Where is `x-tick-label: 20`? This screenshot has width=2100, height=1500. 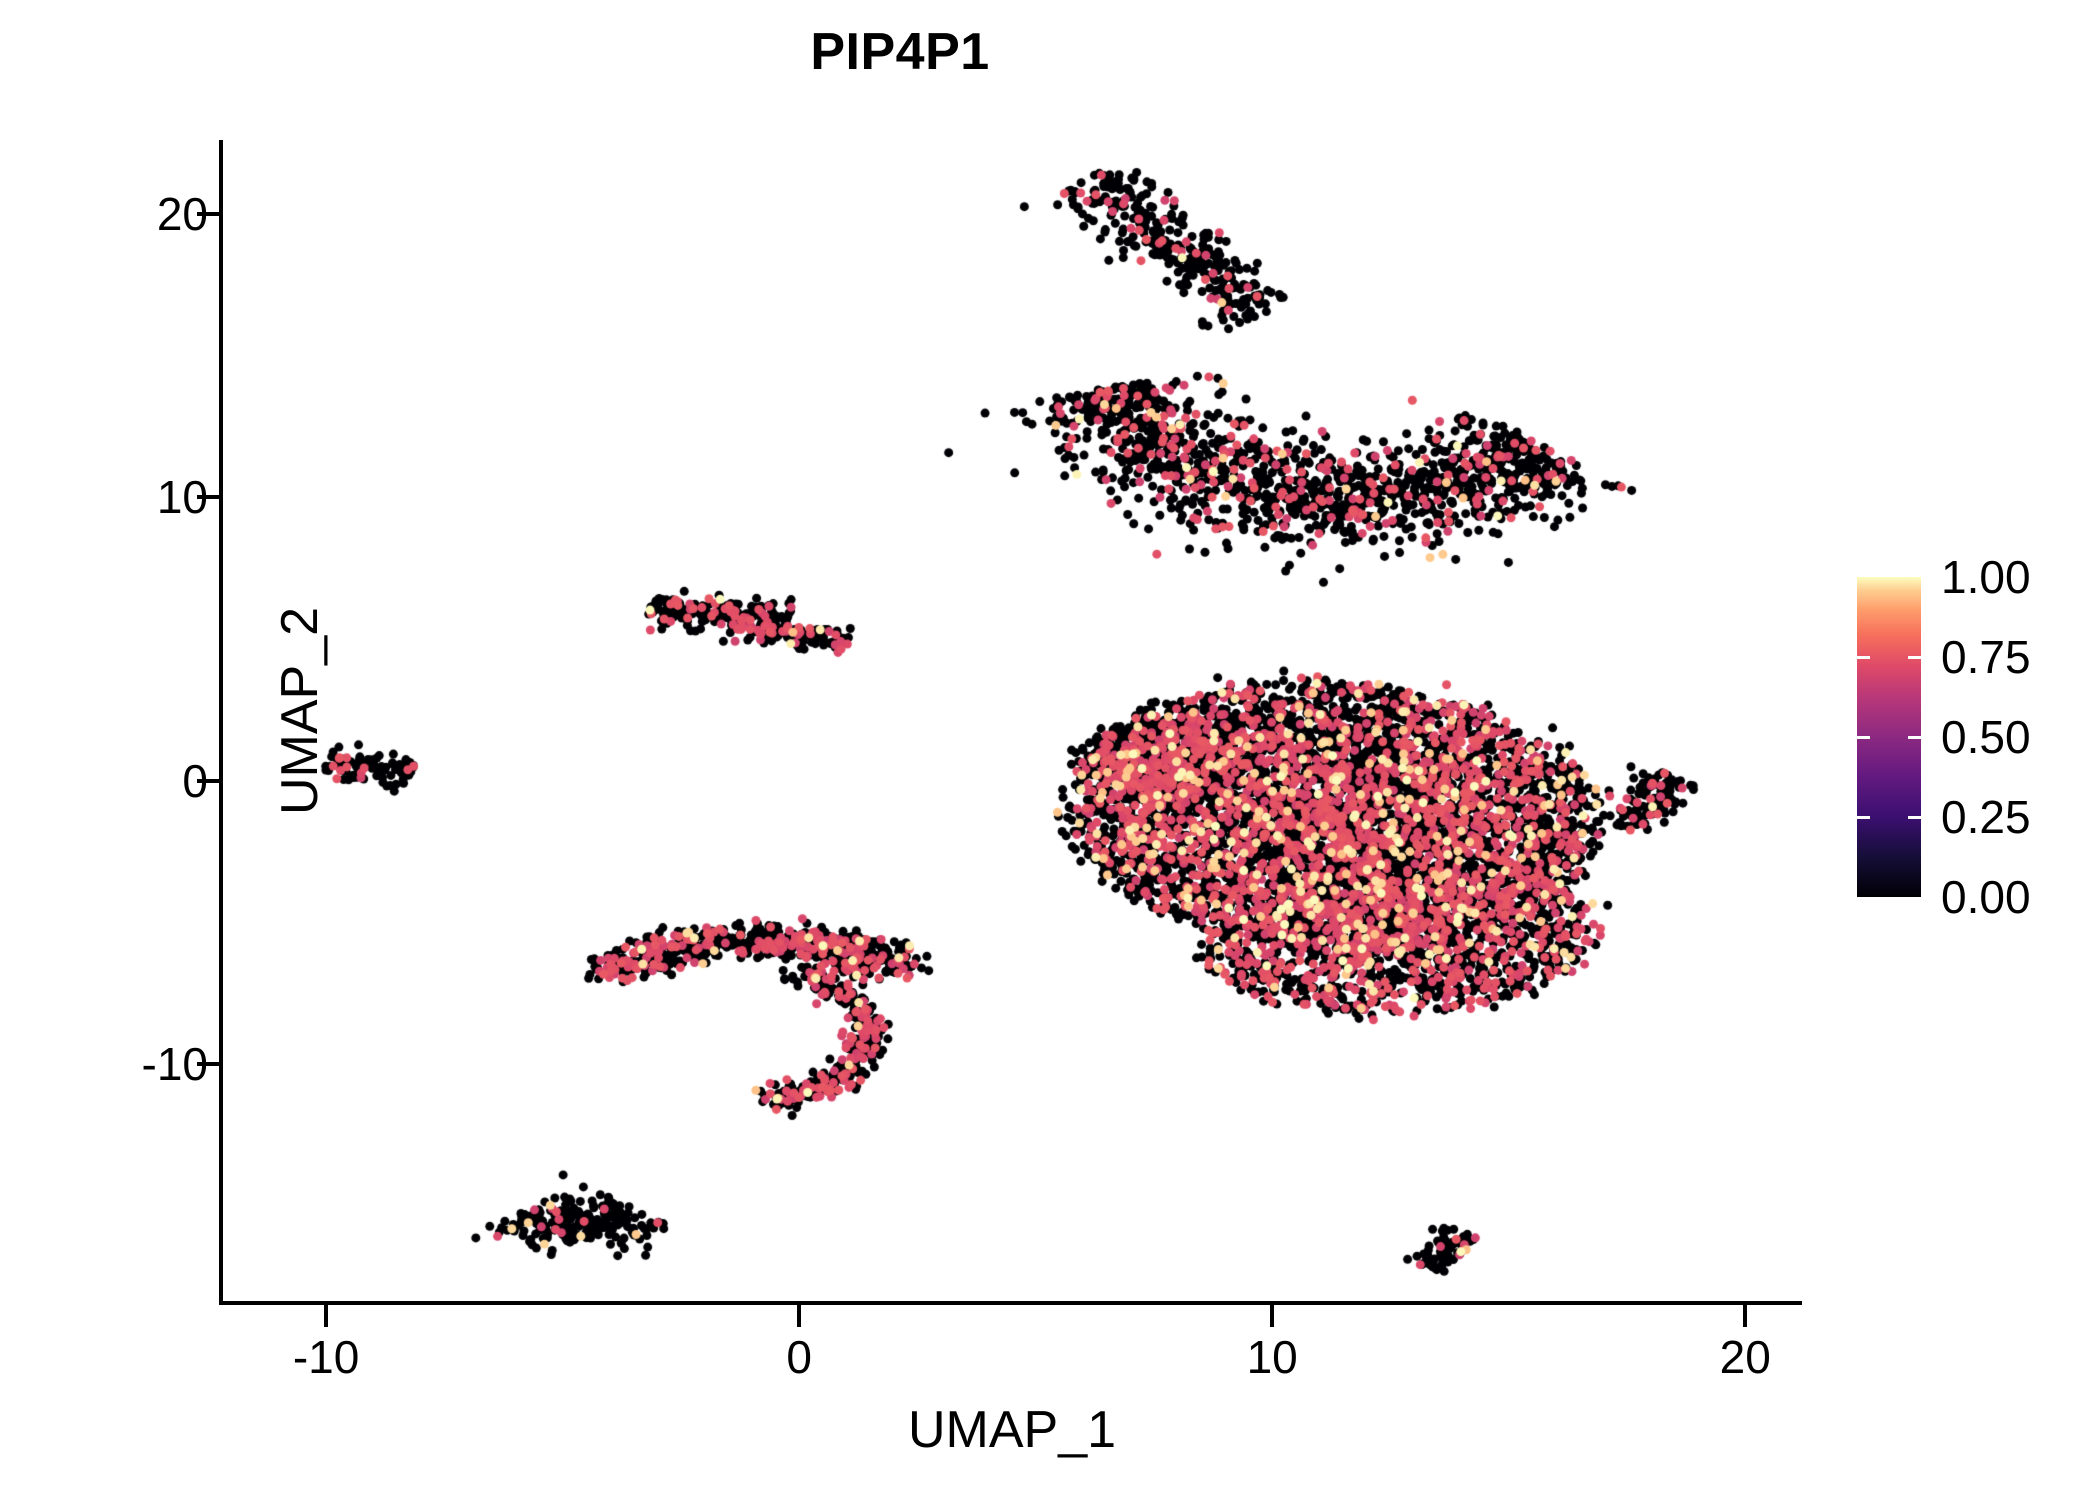
x-tick-label: 20 is located at coordinates (1745, 1357).